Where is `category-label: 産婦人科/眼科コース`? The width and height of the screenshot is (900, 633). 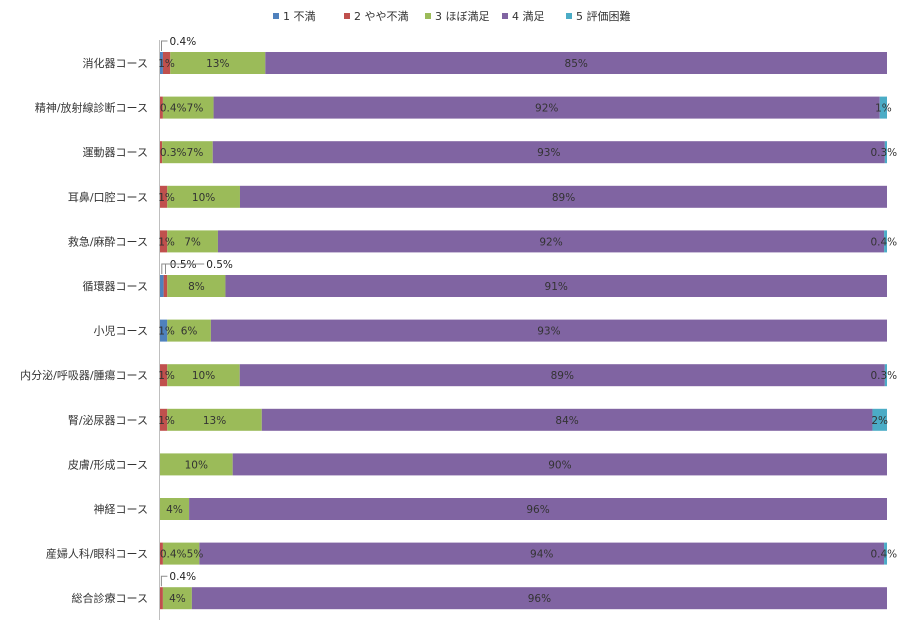 category-label: 産婦人科/眼科コース is located at coordinates (97, 554).